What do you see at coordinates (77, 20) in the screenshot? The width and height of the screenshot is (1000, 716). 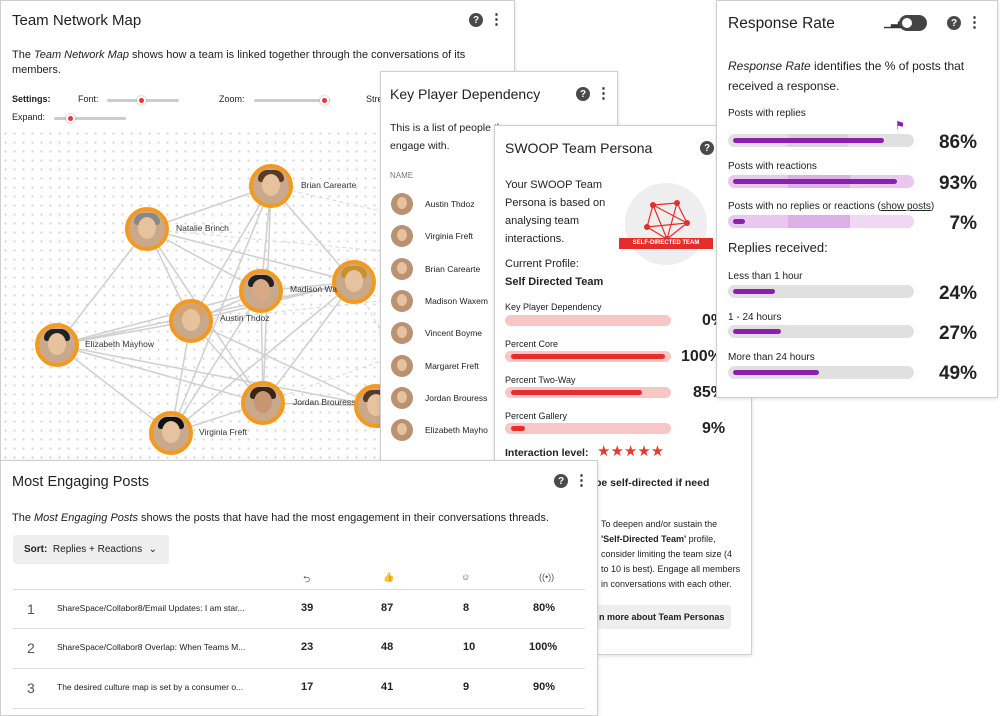 I see `card-title: Team Network Map` at bounding box center [77, 20].